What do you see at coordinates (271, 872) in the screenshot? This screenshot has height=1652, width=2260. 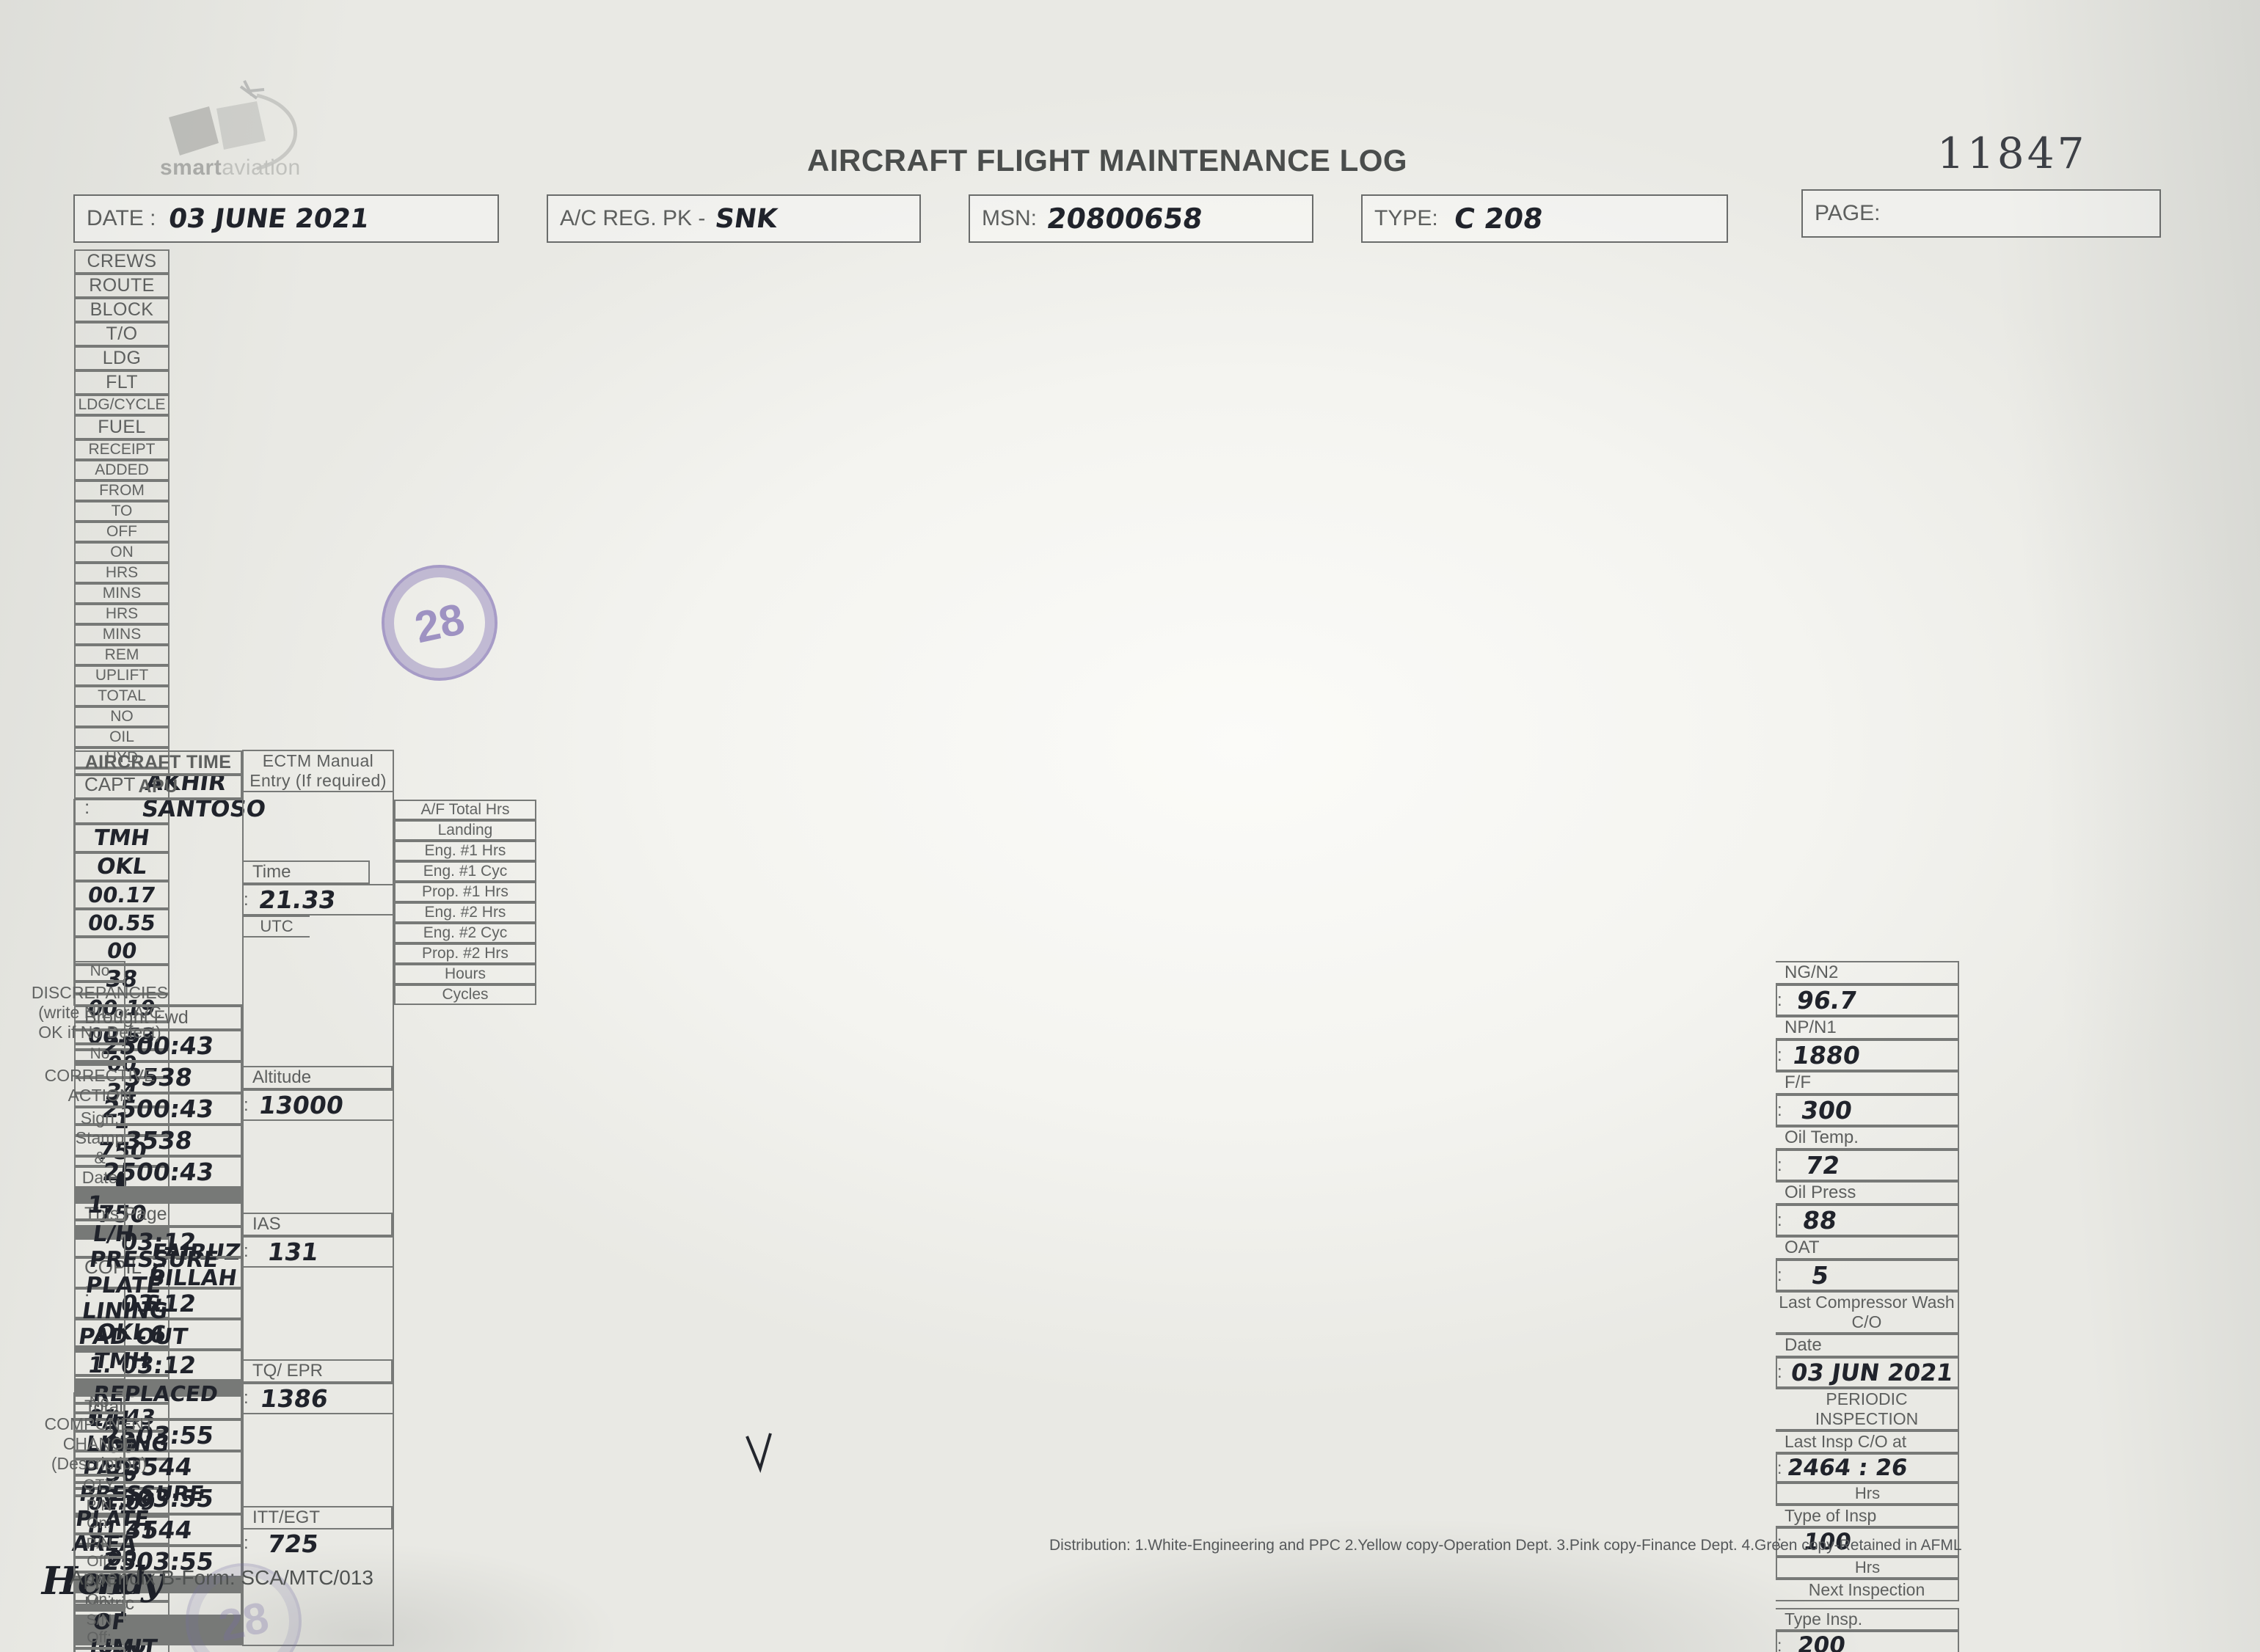 I see `ectm-label-time: Time` at bounding box center [271, 872].